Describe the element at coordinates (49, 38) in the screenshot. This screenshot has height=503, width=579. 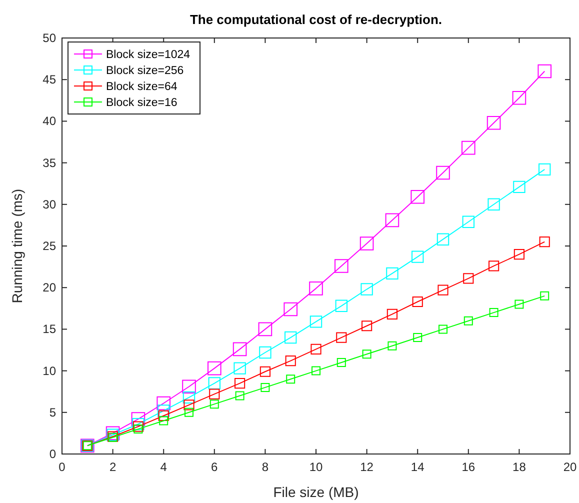
I see `y-tick-label: 50` at that location.